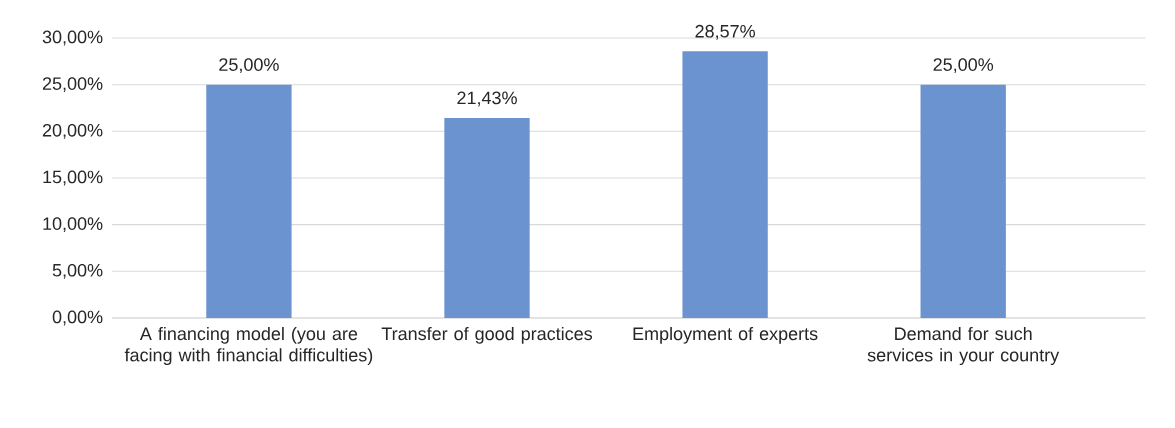 This screenshot has width=1175, height=428. I want to click on y-tick-label: 10,00%, so click(73, 225).